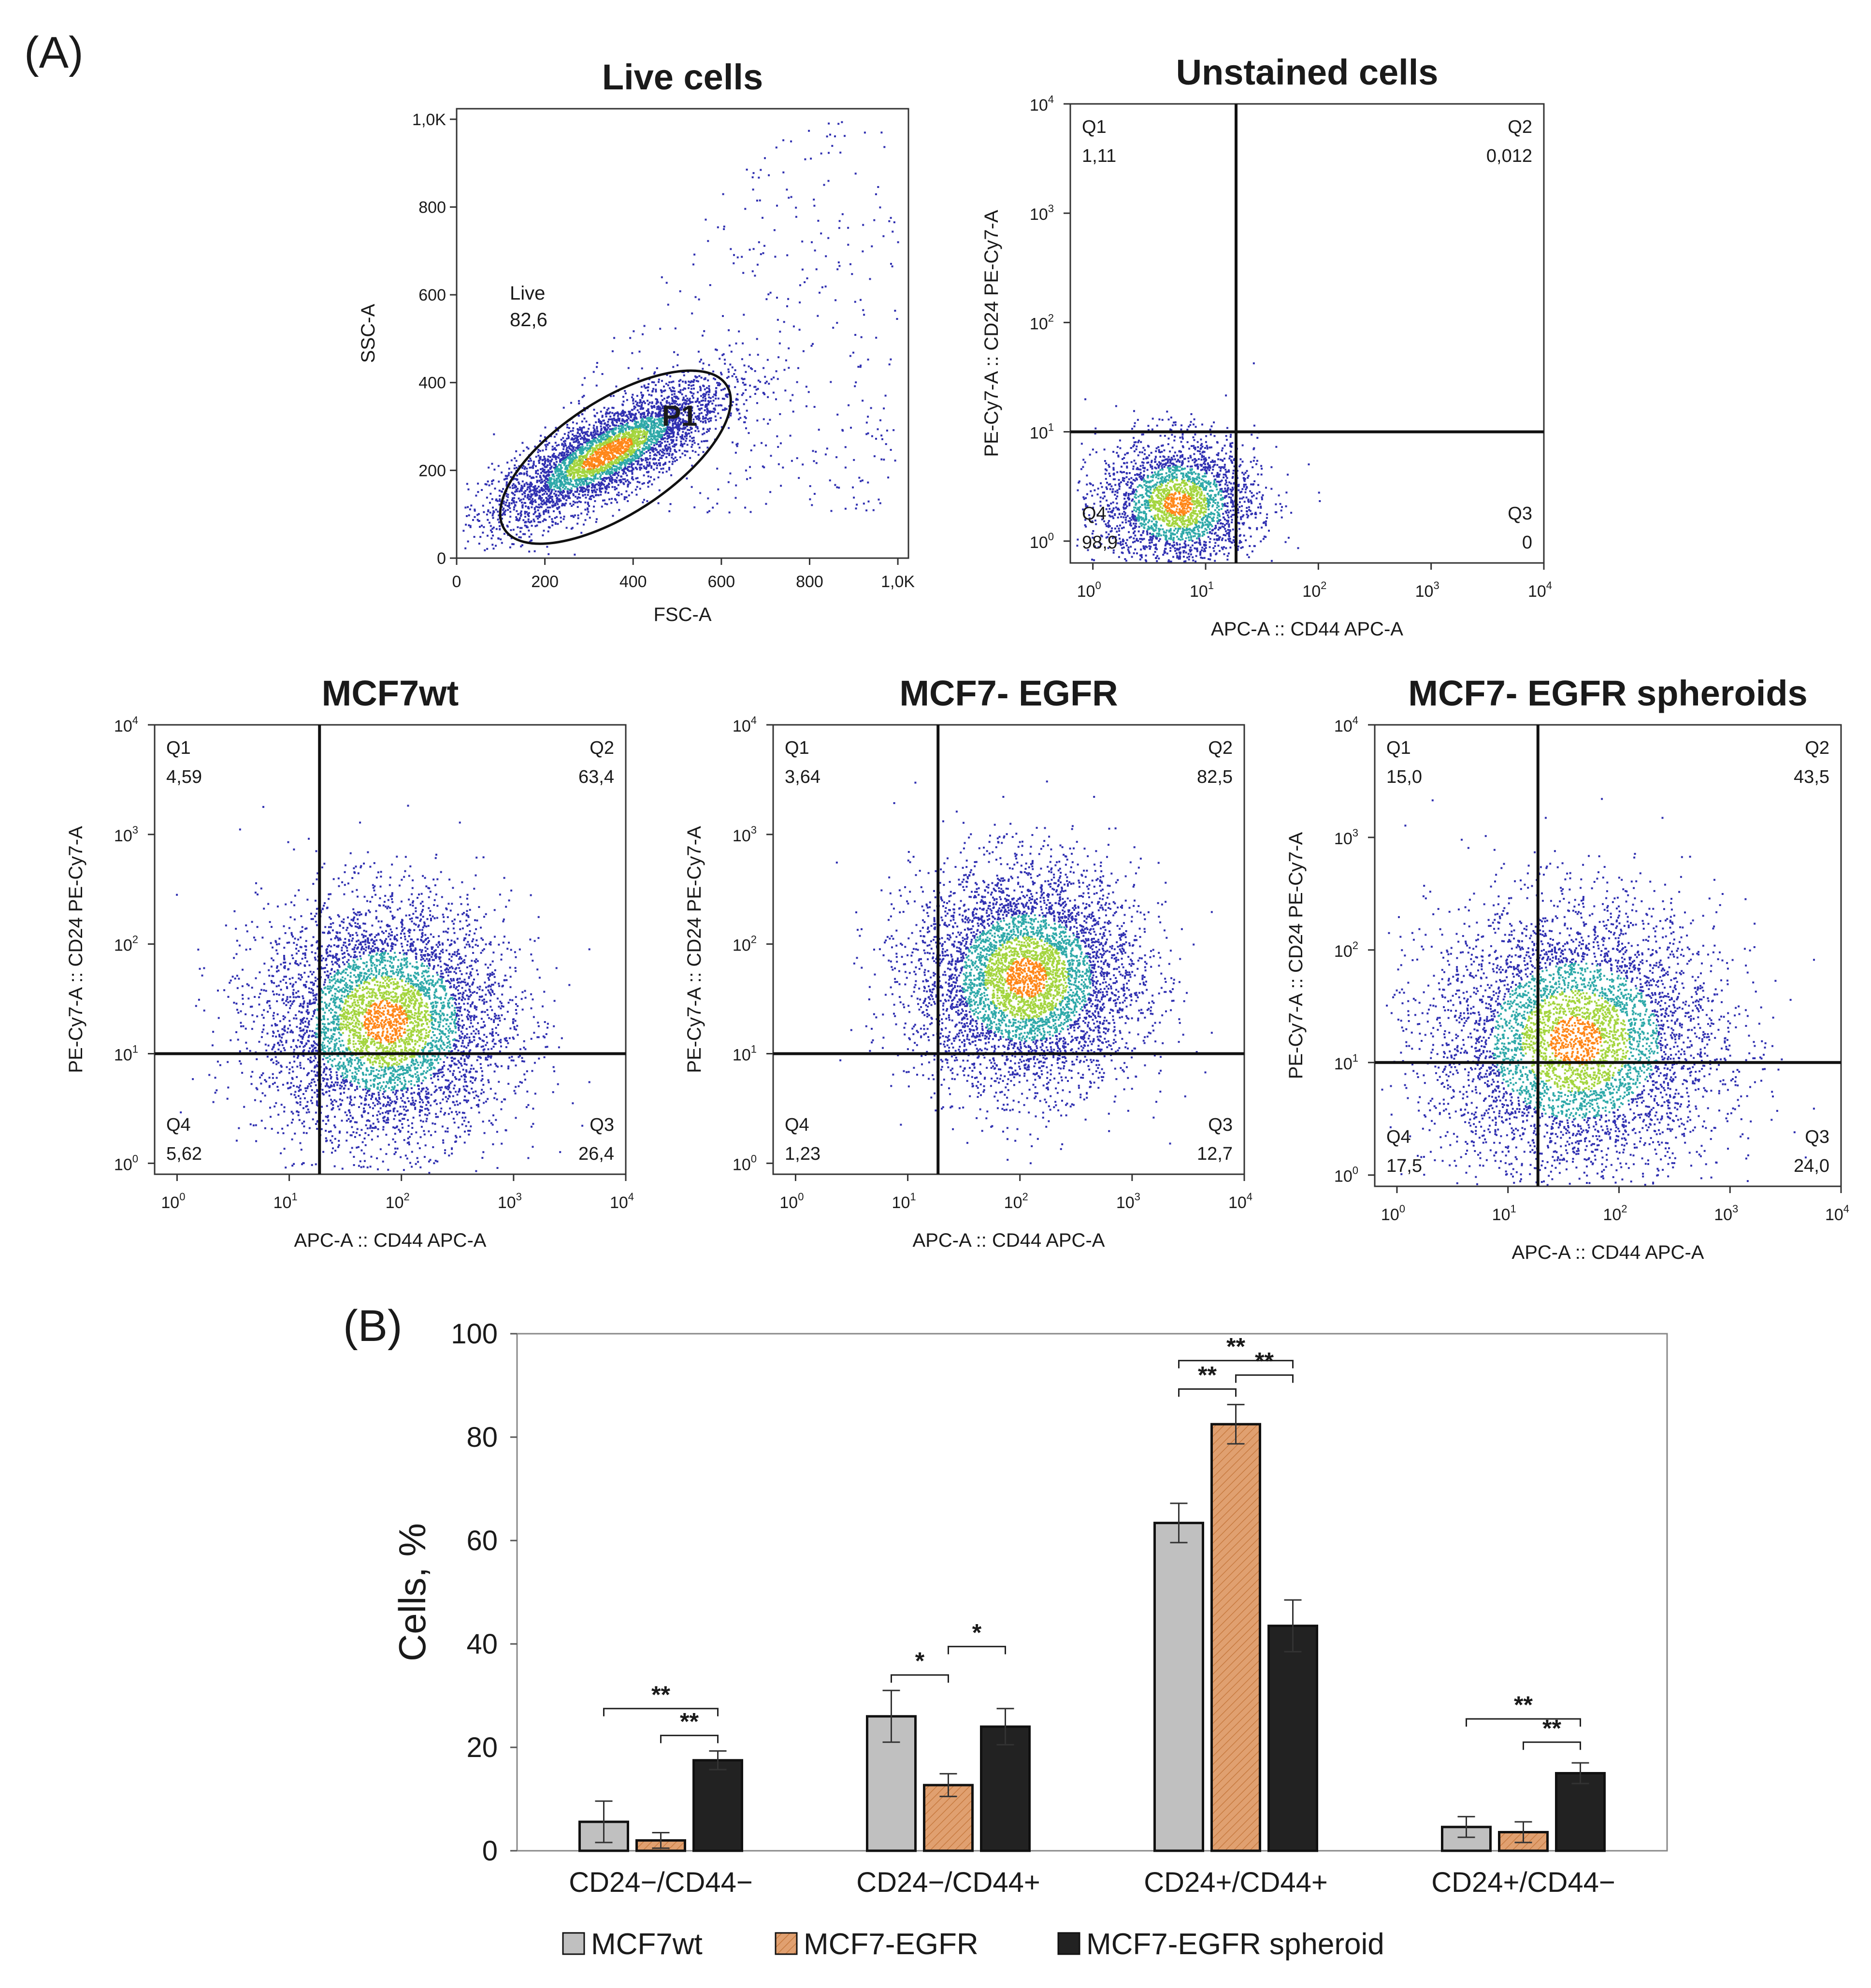 The height and width of the screenshot is (1988, 1871). Describe the element at coordinates (1726, 1213) in the screenshot. I see `x-tick-label: 10³` at that location.